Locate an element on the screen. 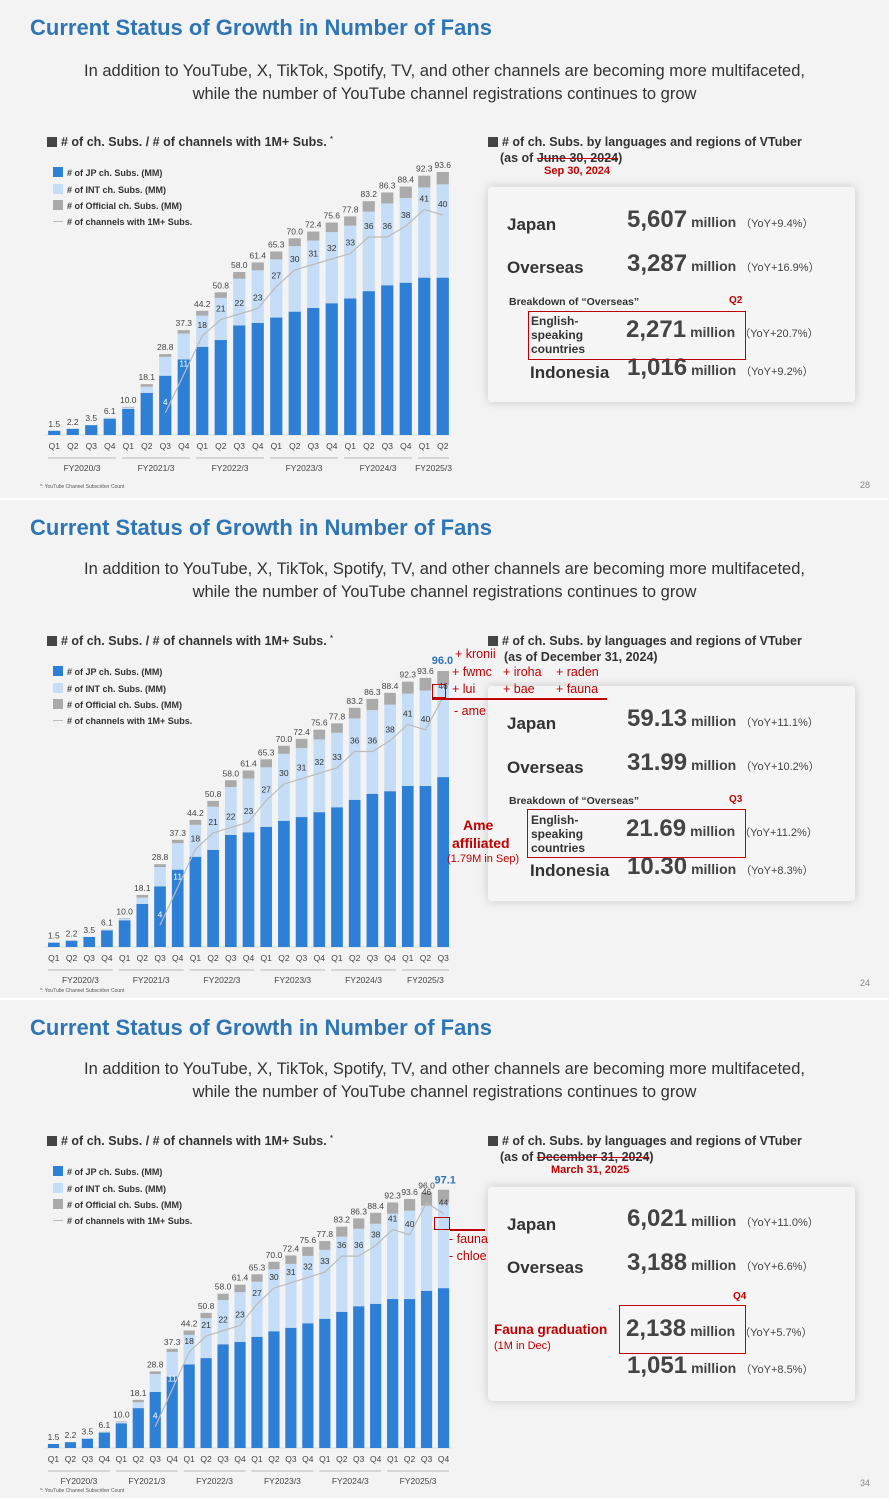 The image size is (889, 1500). japan-label: Japan is located at coordinates (532, 224).